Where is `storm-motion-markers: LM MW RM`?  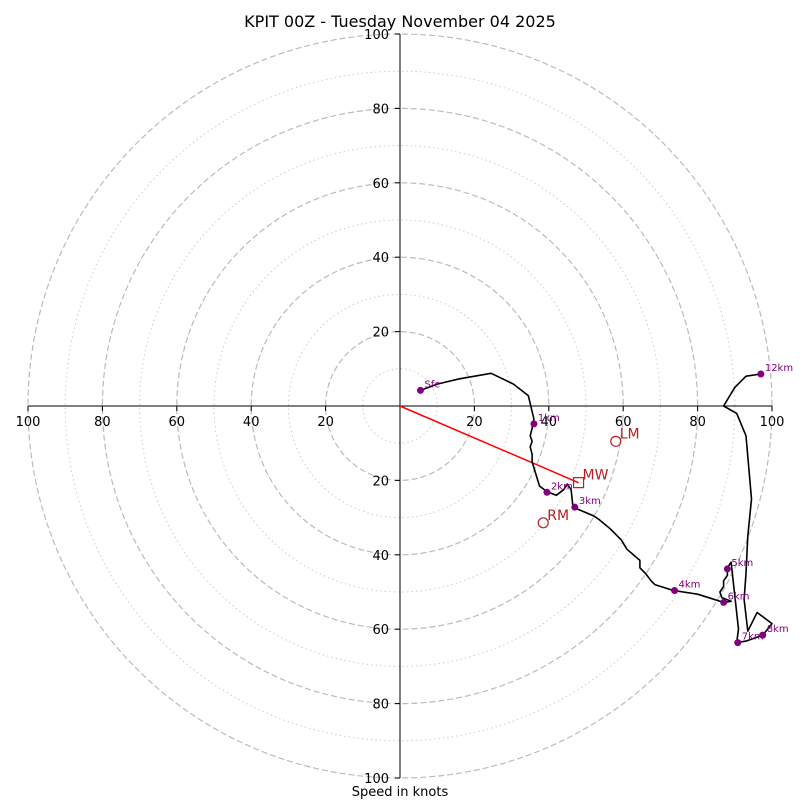 storm-motion-markers: LM MW RM is located at coordinates (588, 477).